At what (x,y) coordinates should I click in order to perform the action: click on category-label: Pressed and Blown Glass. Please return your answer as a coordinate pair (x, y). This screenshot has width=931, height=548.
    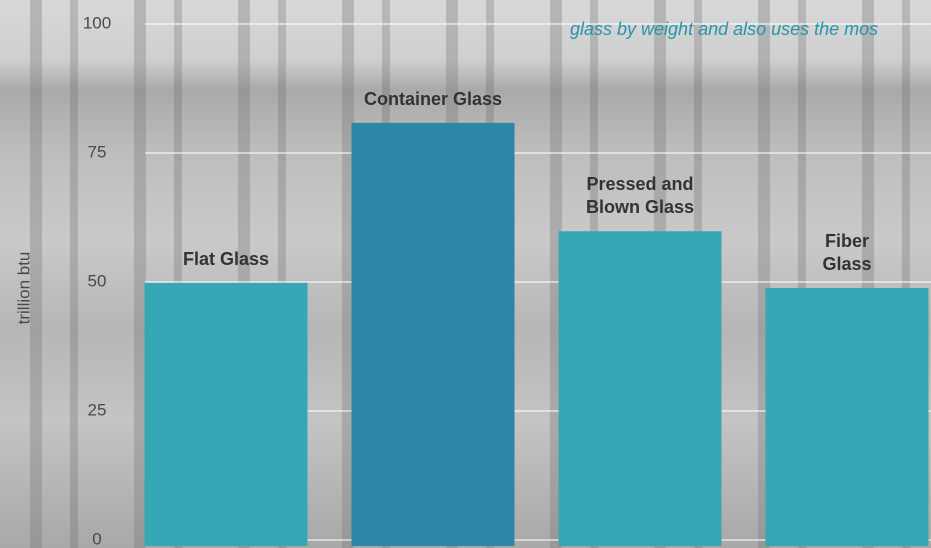
    Looking at the image, I should click on (640, 196).